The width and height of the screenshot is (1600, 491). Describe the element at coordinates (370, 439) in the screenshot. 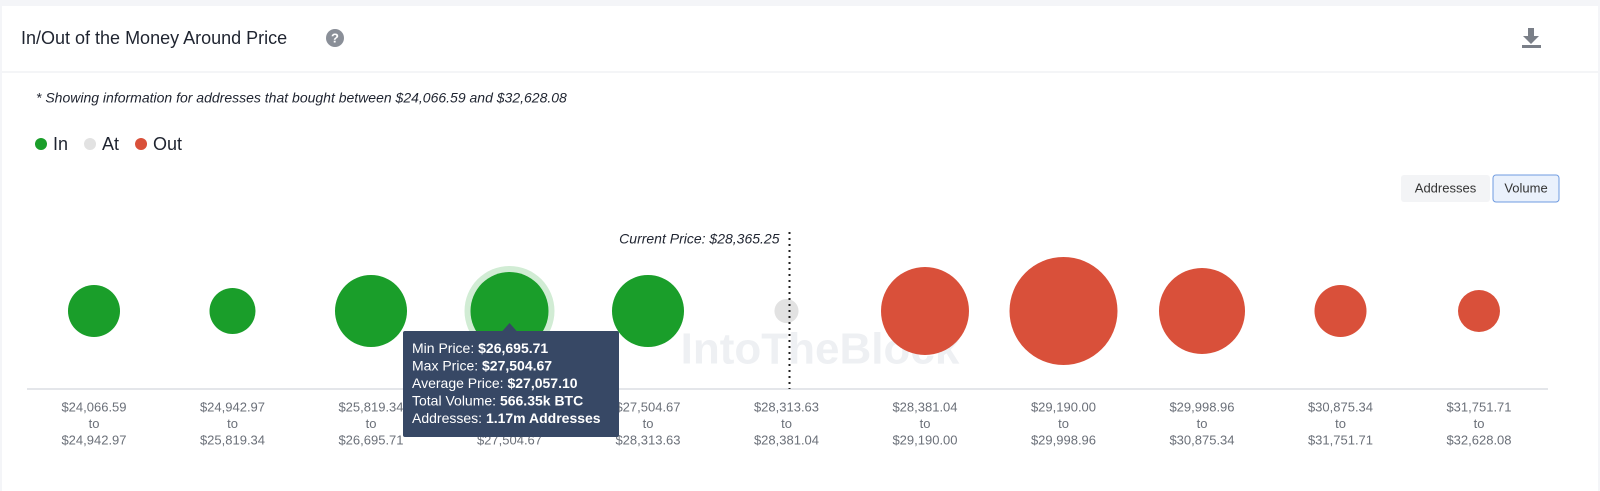

I see `x-tick-label: $26,695.71` at that location.